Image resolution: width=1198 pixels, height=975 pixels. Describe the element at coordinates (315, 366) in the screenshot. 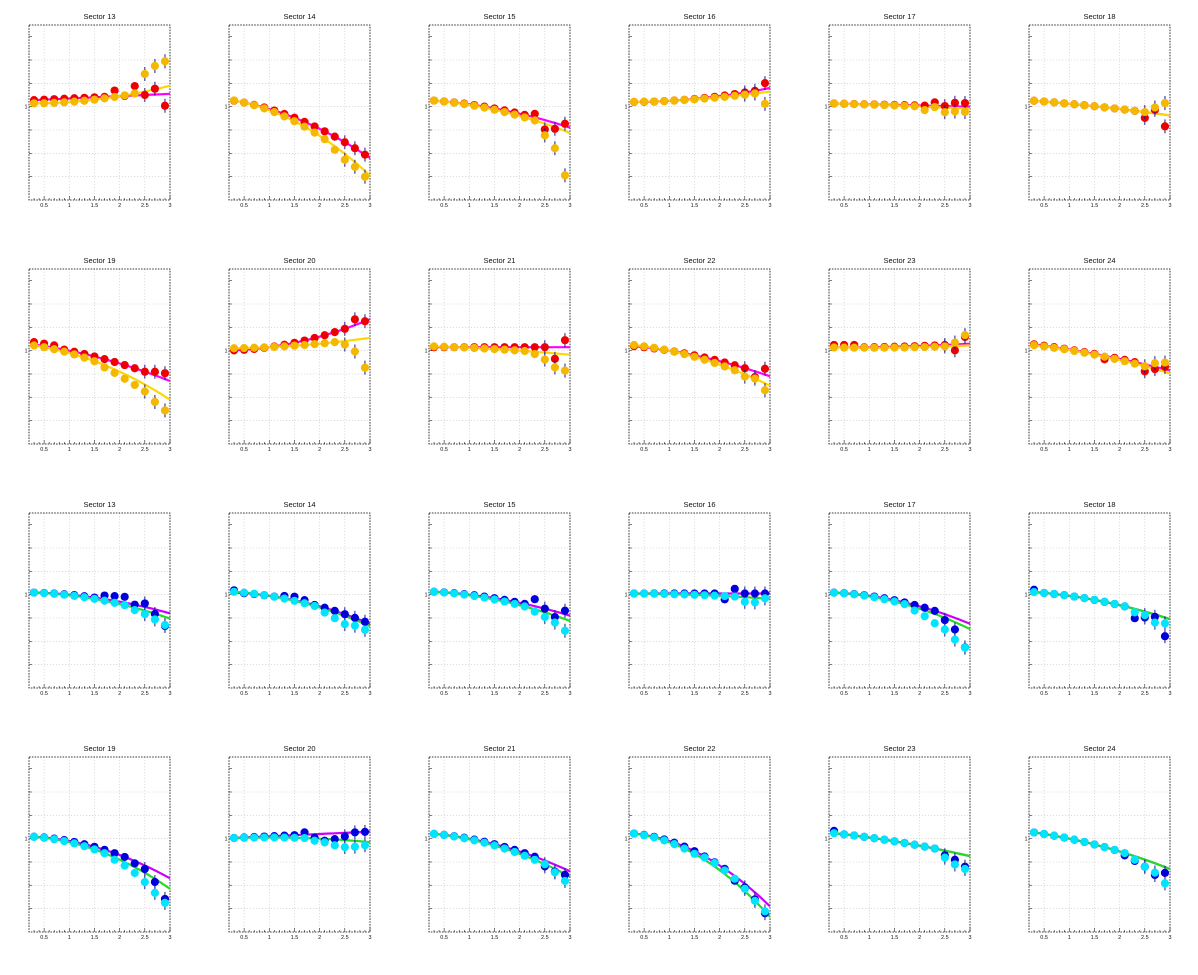

I see `sector-panel: Sector 20 0.5 1 1.5 2 2.5 3 1` at that location.